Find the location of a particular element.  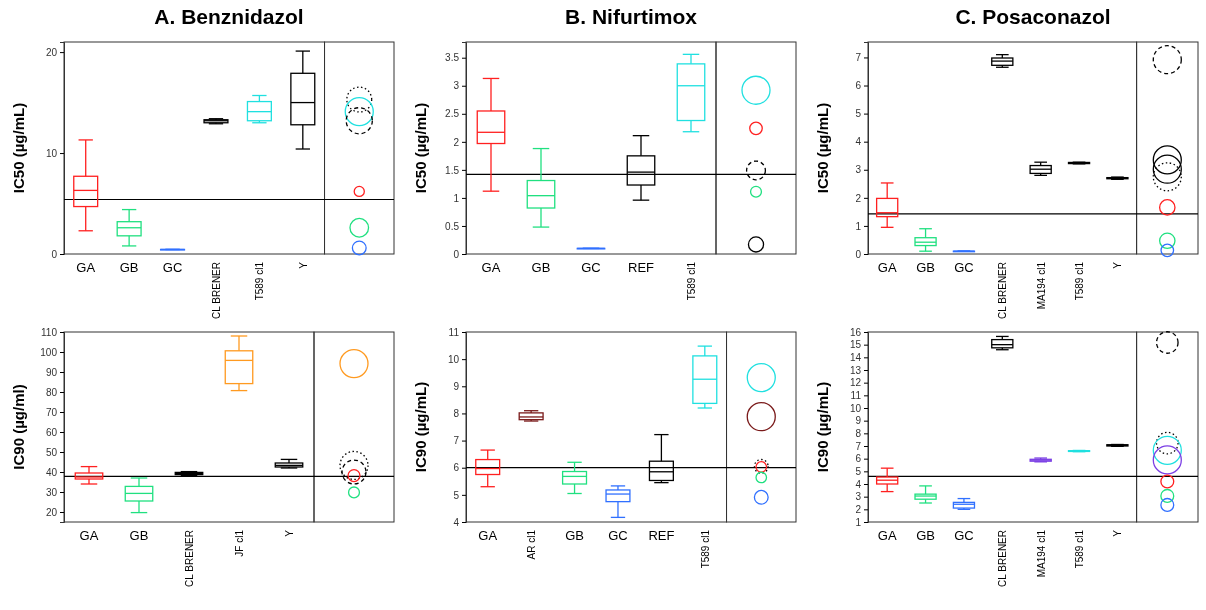

x-tick-label: AR cl1 is located at coordinates (532, 544).